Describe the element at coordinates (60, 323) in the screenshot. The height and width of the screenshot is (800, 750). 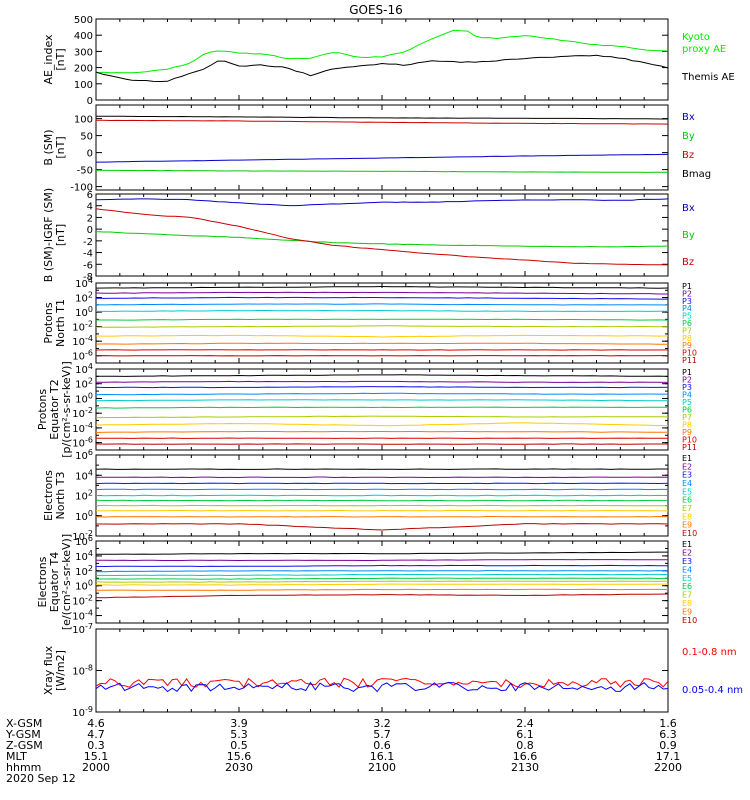
I see `y-axis-label: North T1` at that location.